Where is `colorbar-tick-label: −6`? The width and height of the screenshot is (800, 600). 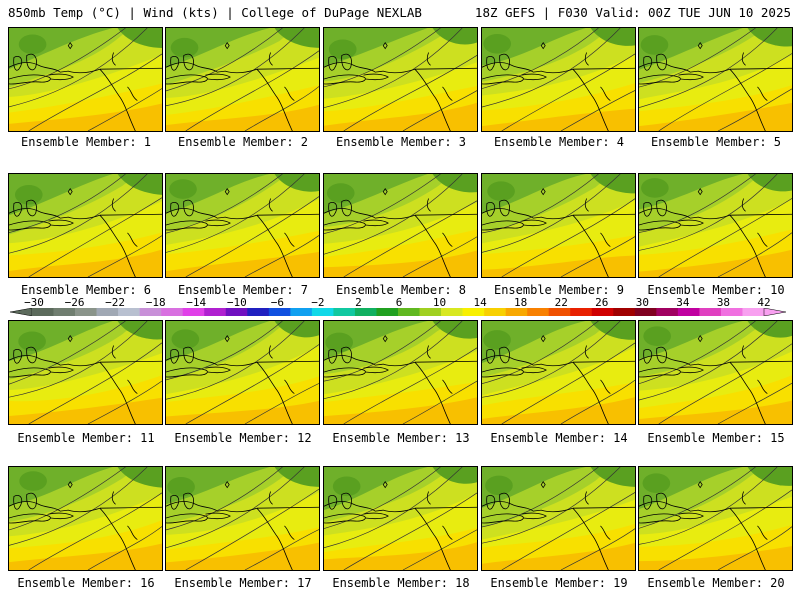 colorbar-tick-label: −6 is located at coordinates (277, 302).